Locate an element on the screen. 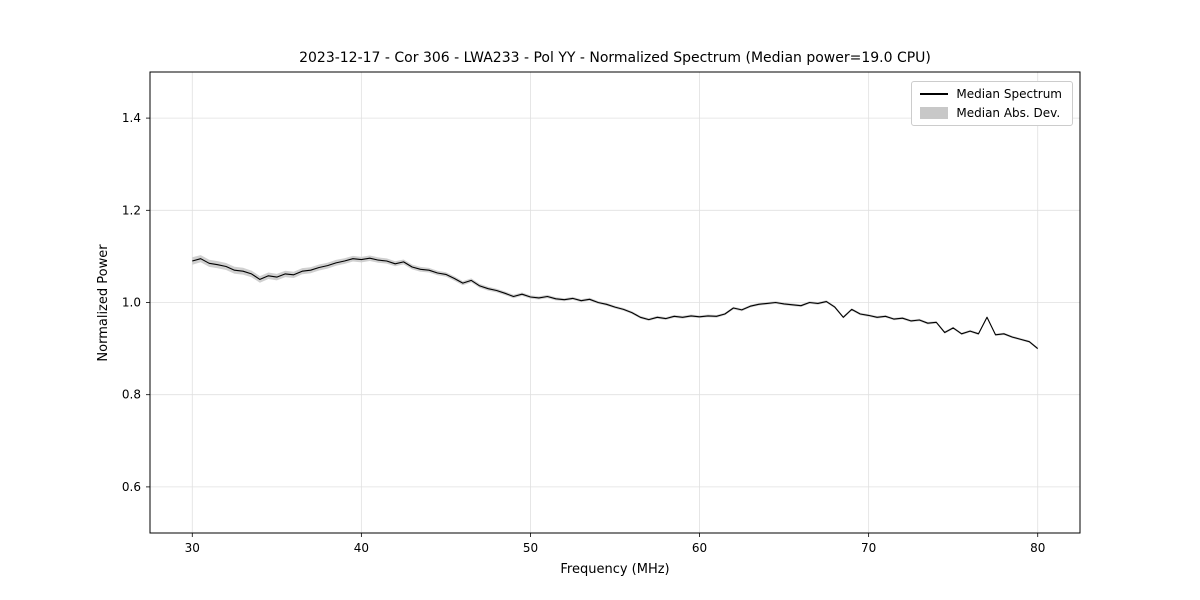 The image size is (1200, 600). x-tick-label: 40 is located at coordinates (361, 548).